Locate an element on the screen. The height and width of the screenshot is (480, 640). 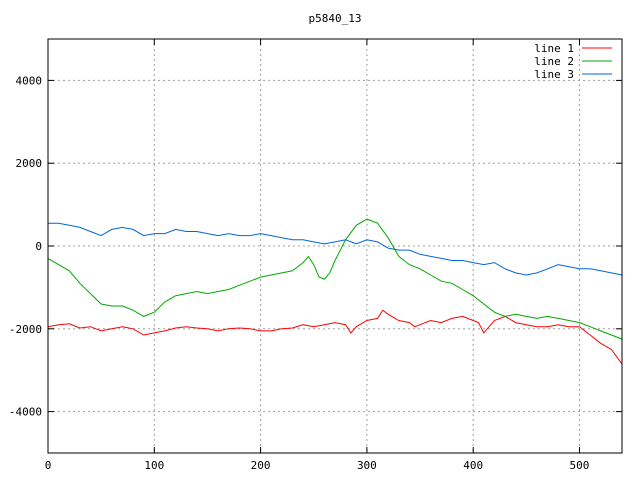
y-tick-label: -4000 is located at coordinates (25, 412).